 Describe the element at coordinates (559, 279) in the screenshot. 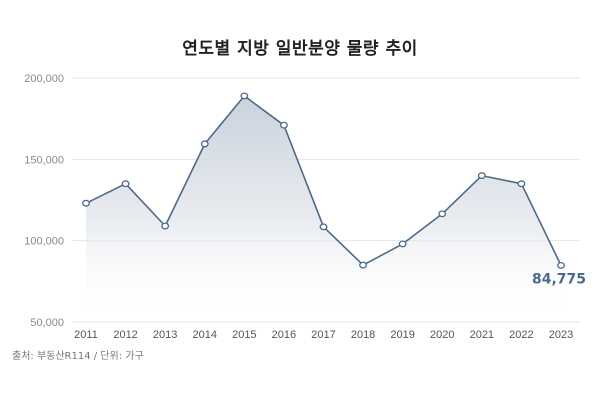

I see `last-value-label: 84,775` at that location.